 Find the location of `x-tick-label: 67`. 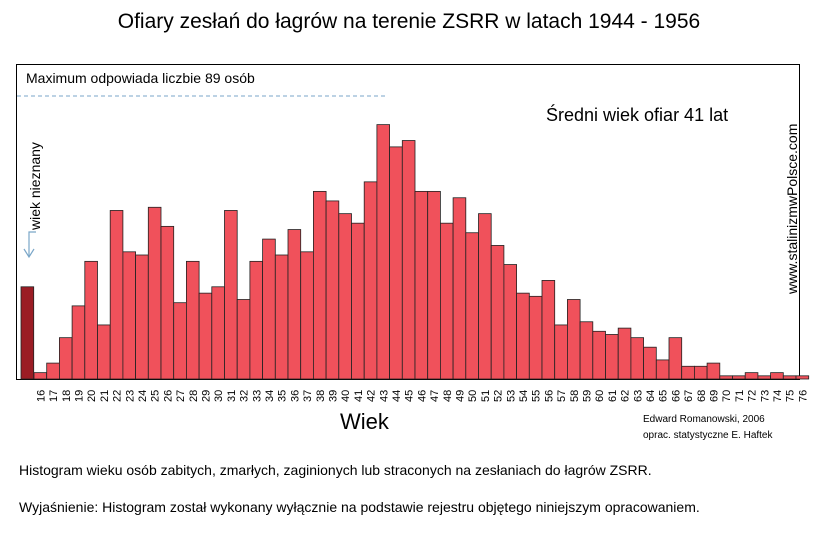

x-tick-label: 67 is located at coordinates (689, 396).